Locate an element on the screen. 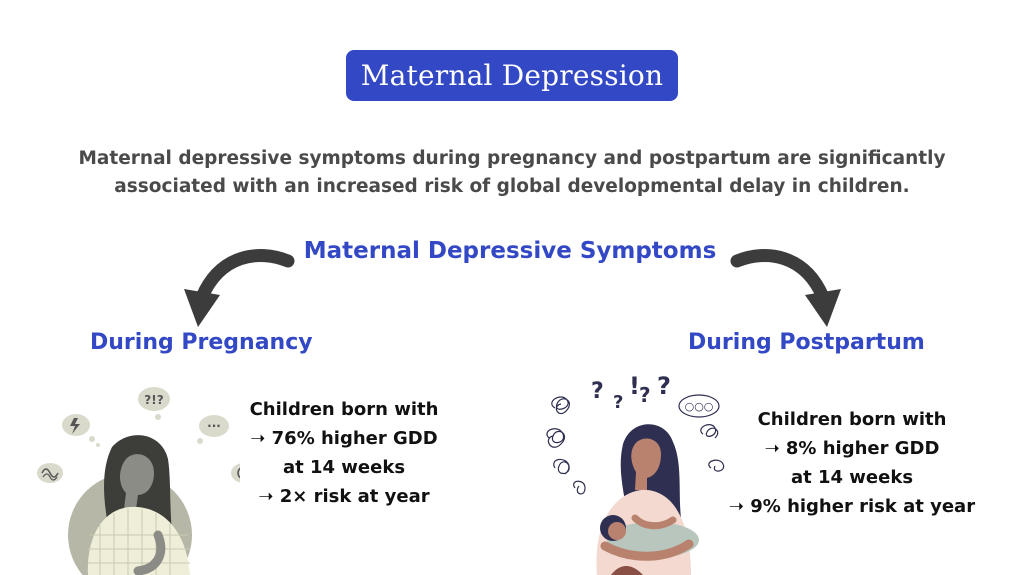 The height and width of the screenshot is (575, 1024). postpartum-stat-line: at 14 weeks is located at coordinates (852, 477).